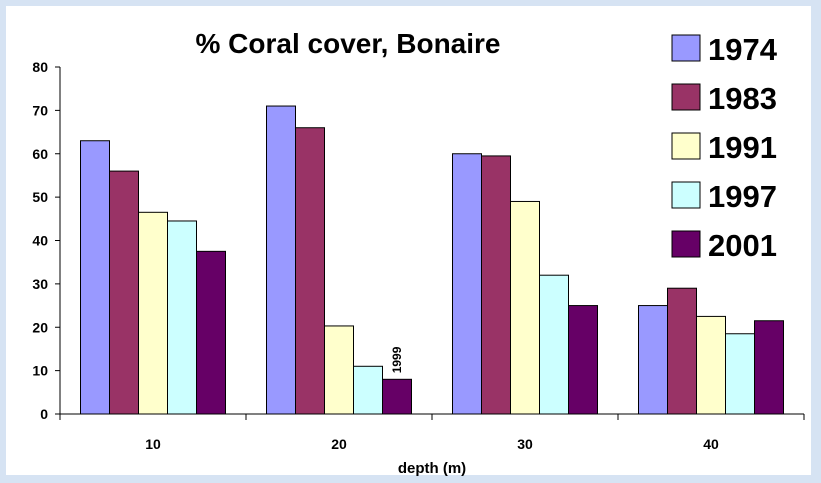  What do you see at coordinates (40, 110) in the screenshot?
I see `y-tick-label: 70` at bounding box center [40, 110].